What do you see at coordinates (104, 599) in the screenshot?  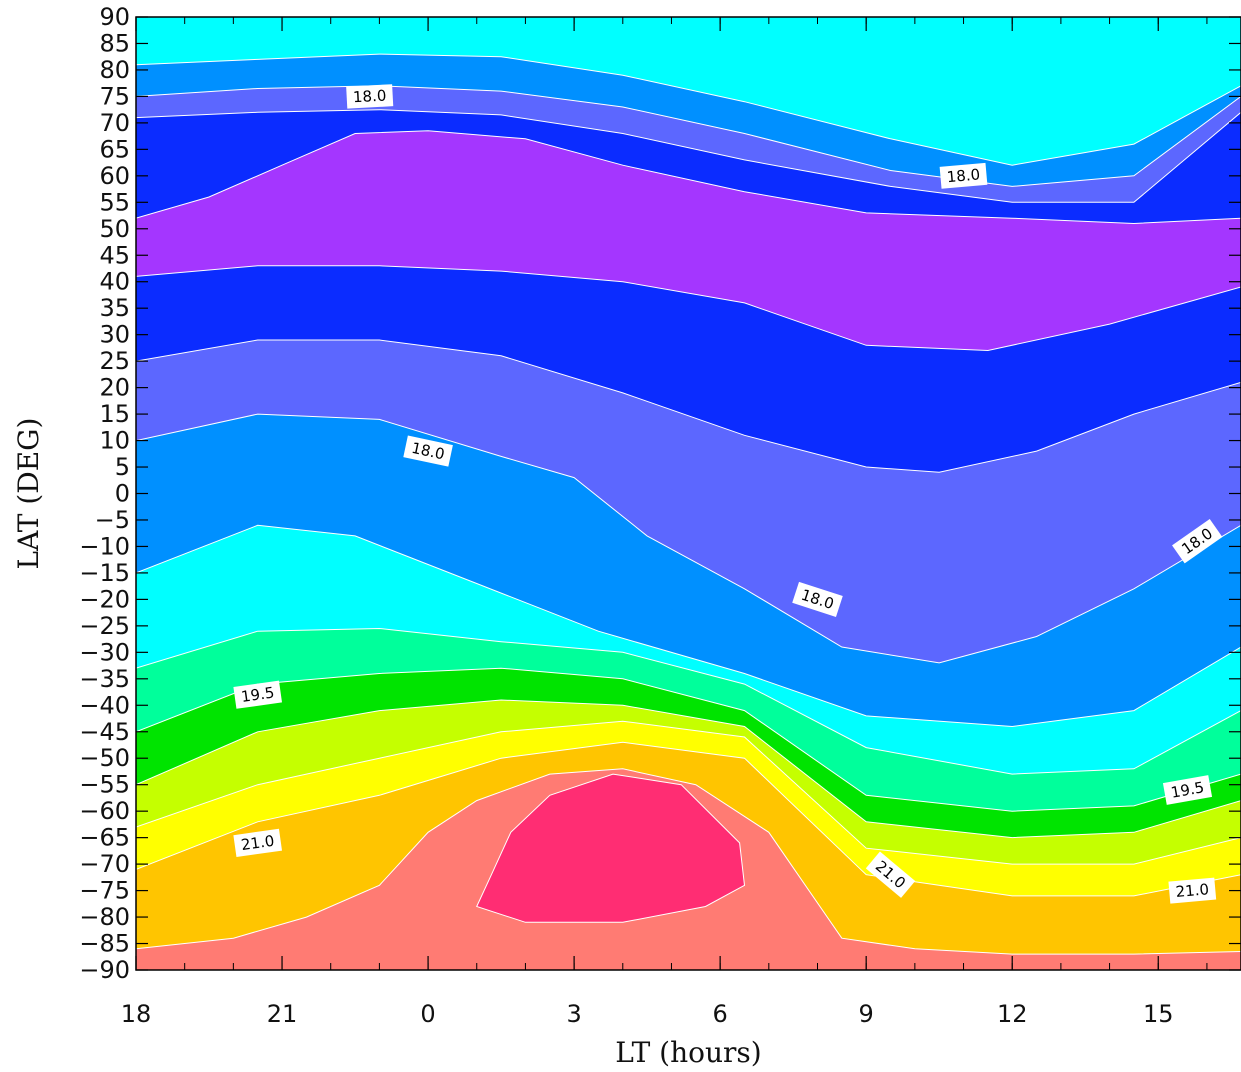 I see `y-tick-label: −20` at bounding box center [104, 599].